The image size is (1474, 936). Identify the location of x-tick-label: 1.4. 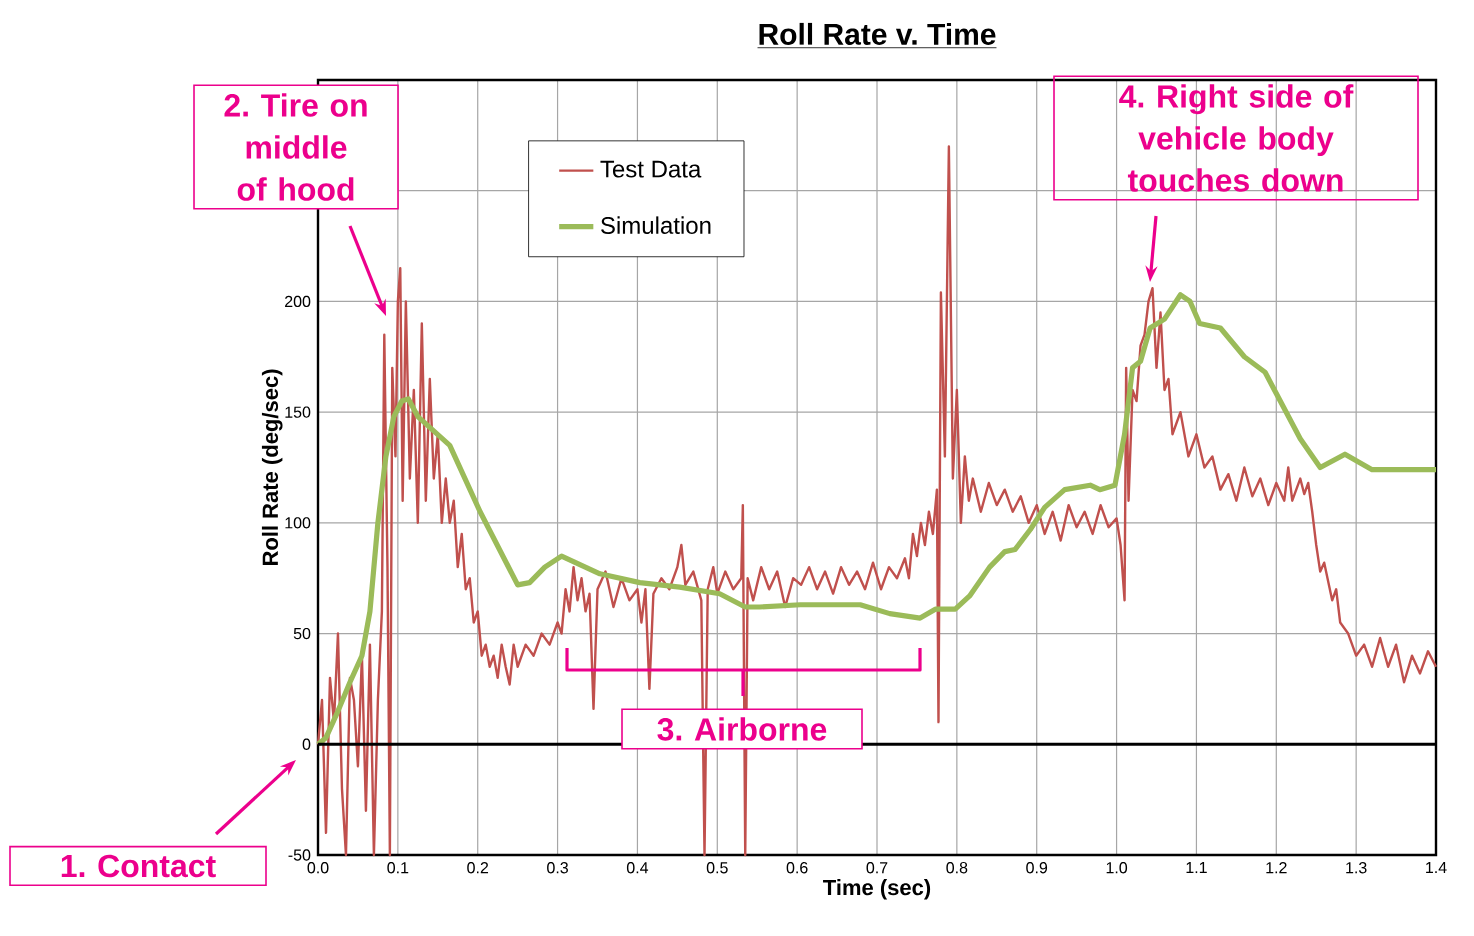
(1436, 868).